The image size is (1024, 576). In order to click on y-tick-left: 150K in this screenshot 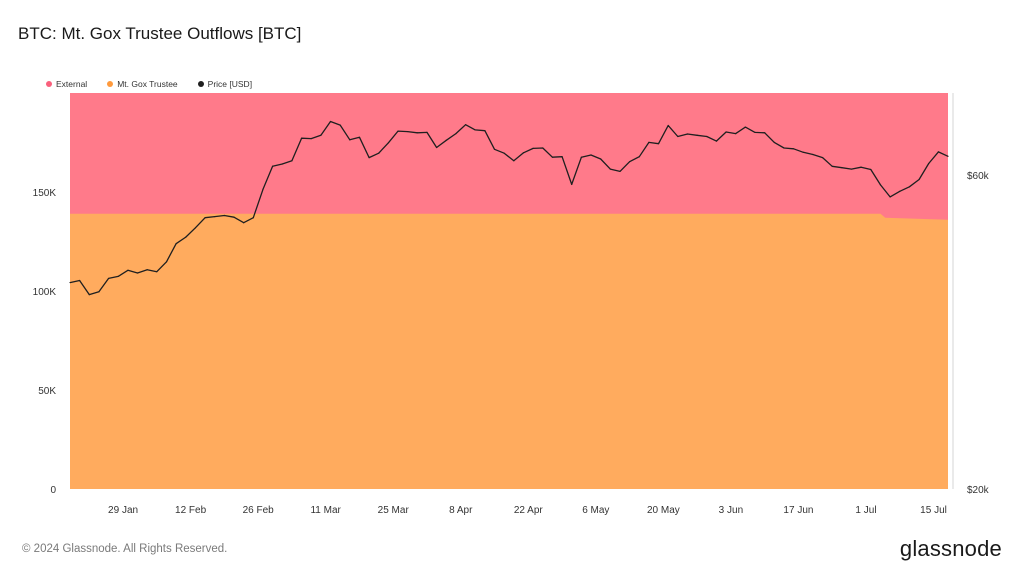, I will do `click(45, 193)`.